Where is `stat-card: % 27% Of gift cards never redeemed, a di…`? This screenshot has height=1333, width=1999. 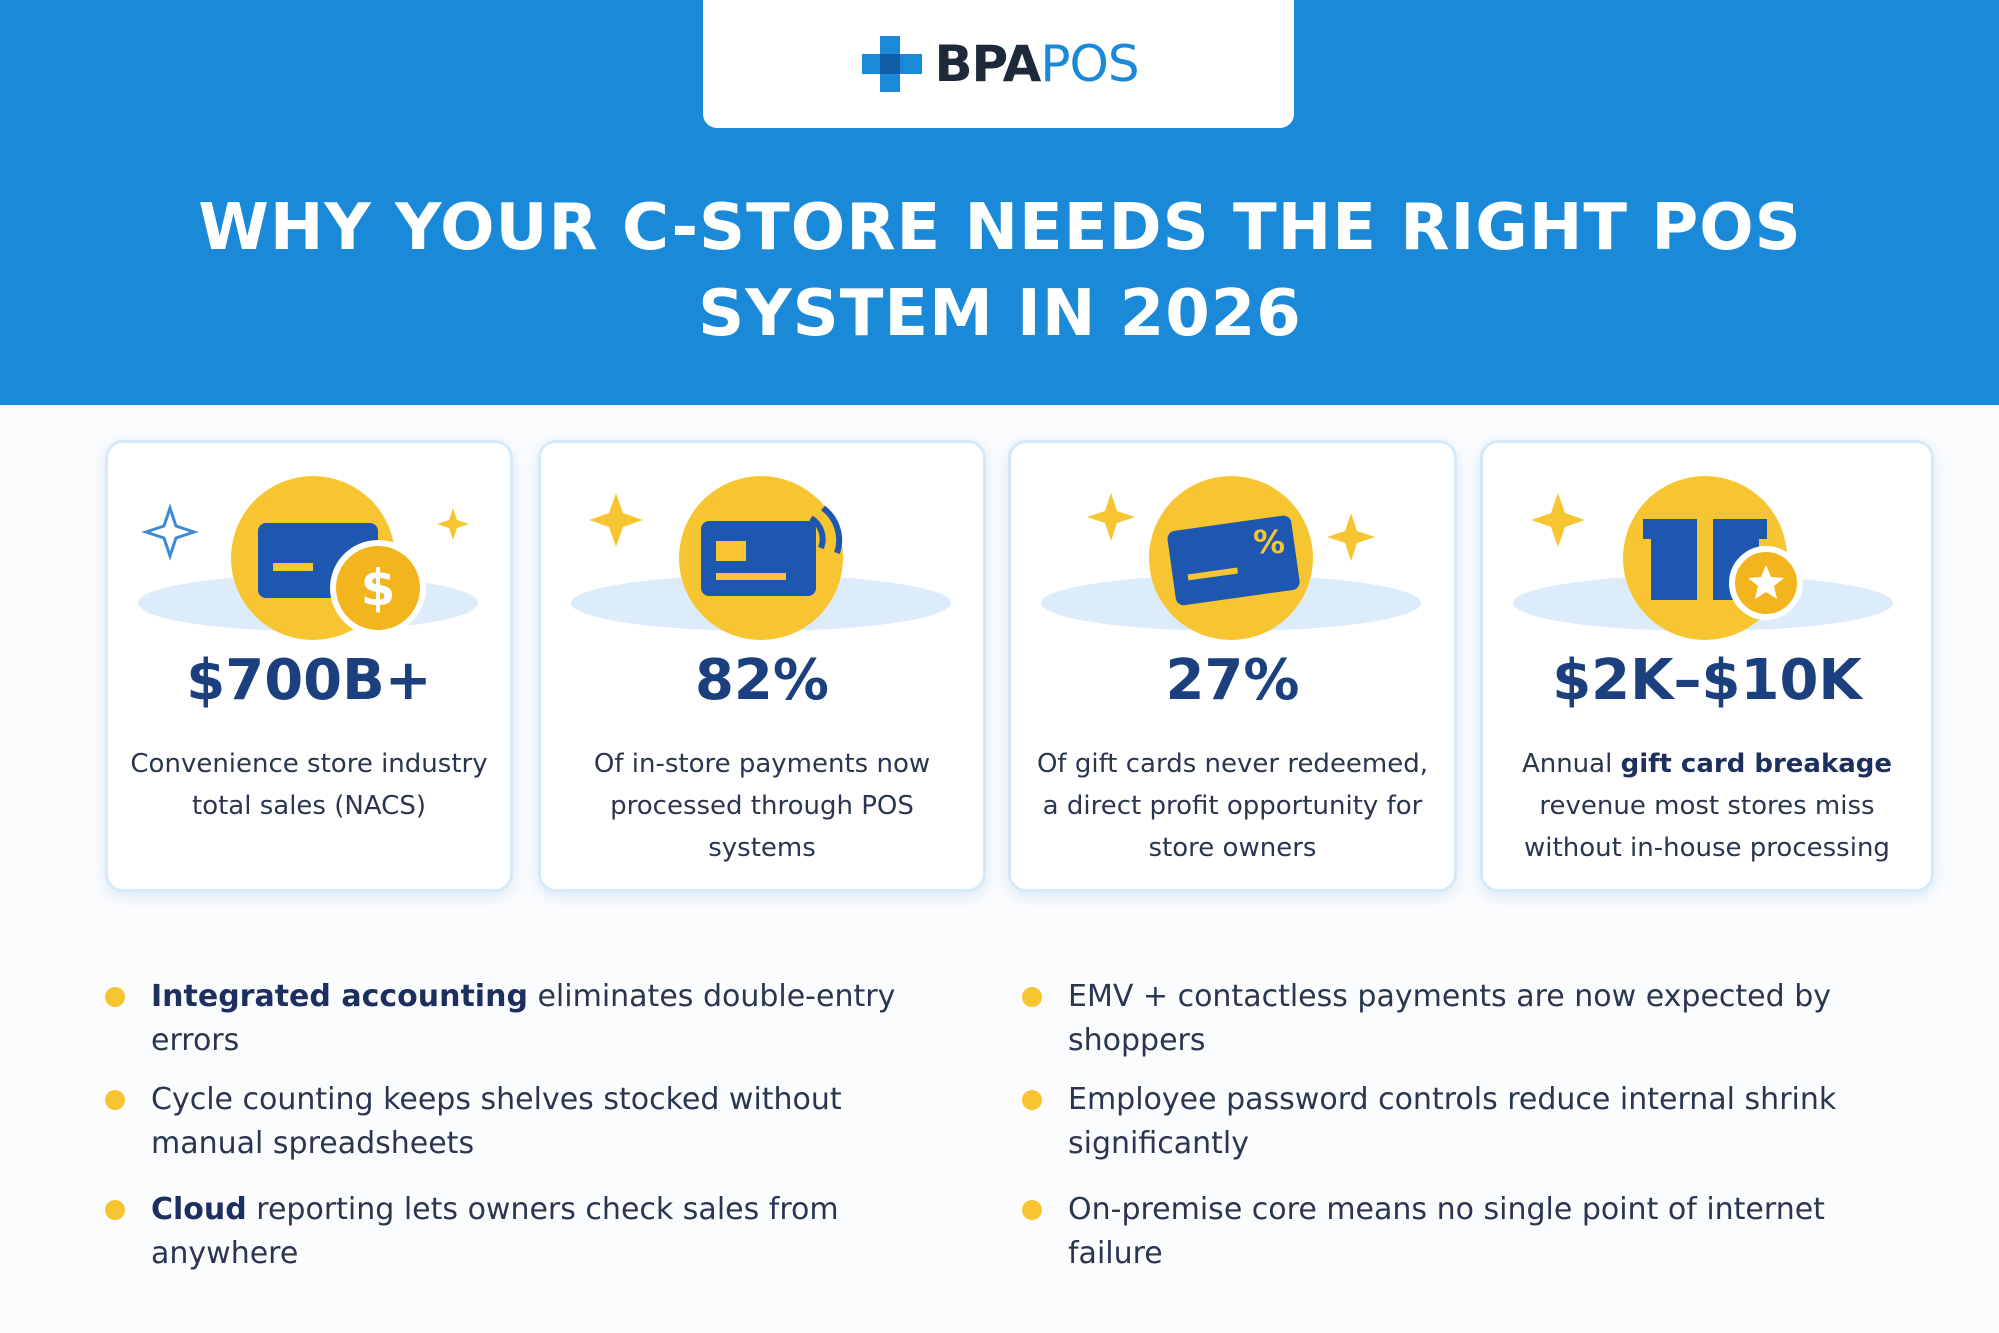
stat-card: % 27% Of gift cards never redeemed, a di… is located at coordinates (1232, 666).